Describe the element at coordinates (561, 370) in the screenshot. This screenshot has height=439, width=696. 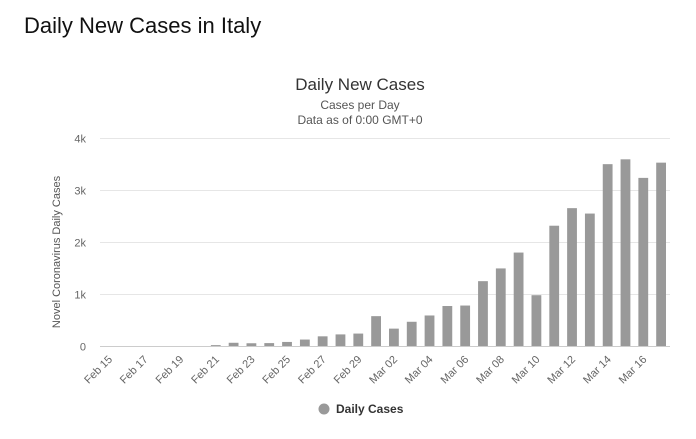
I see `x-tick-label: Mar 12` at that location.